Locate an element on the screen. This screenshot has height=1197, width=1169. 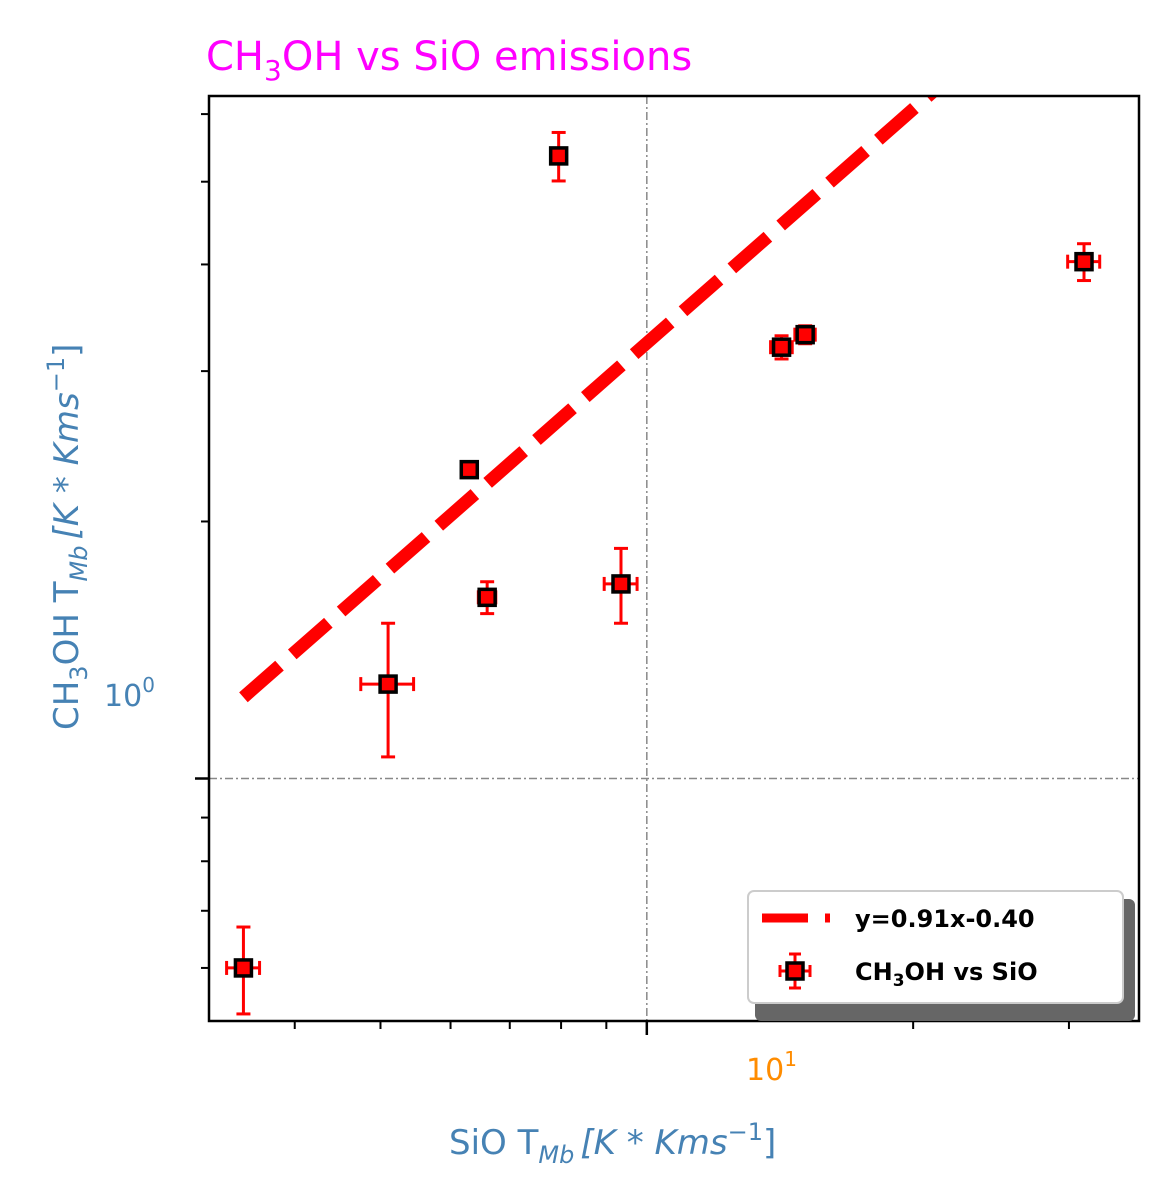
legend-series-label: CH3OH vs SiO is located at coordinates (946, 974).